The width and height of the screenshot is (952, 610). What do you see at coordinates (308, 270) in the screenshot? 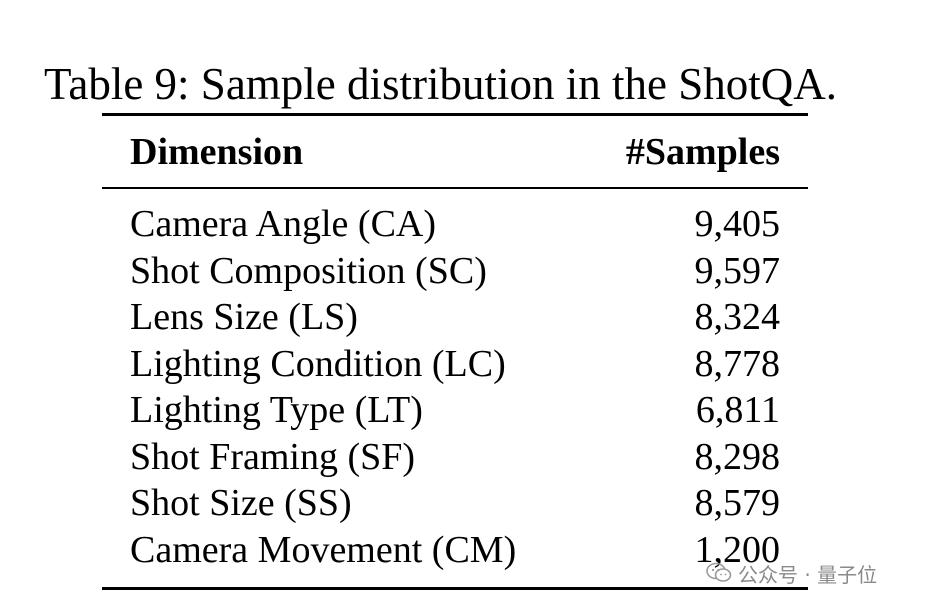
I see `dimension-cell: Shot Composition (SC)` at bounding box center [308, 270].